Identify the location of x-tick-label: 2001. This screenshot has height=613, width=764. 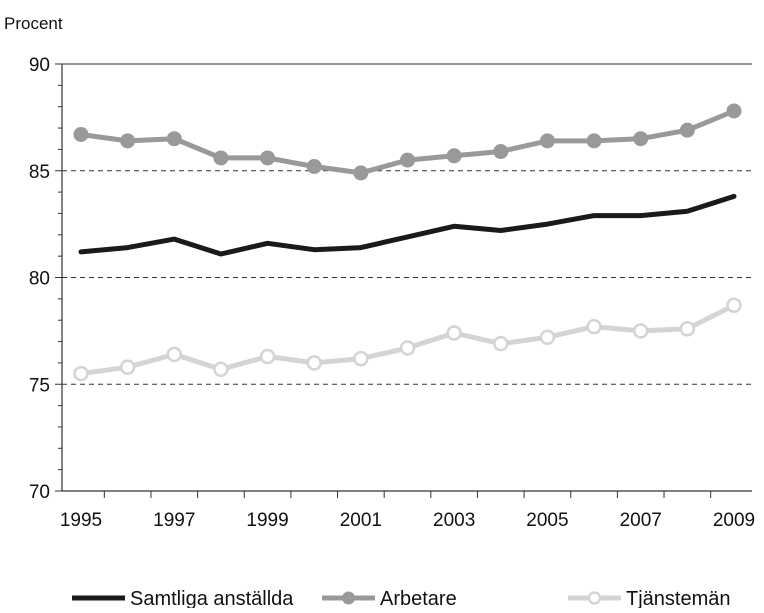
(361, 520).